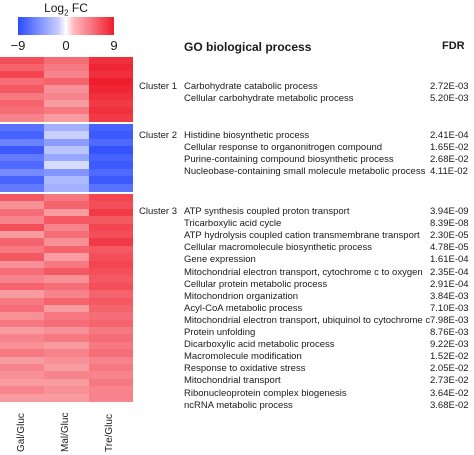  What do you see at coordinates (449, 320) in the screenshot?
I see `fdr-value: 7.98E-03` at bounding box center [449, 320].